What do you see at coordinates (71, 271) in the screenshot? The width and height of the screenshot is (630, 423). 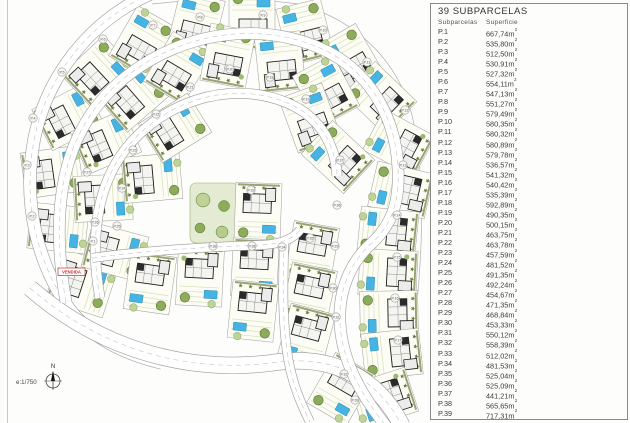 I see `sold-badge: VENDIDA` at bounding box center [71, 271].